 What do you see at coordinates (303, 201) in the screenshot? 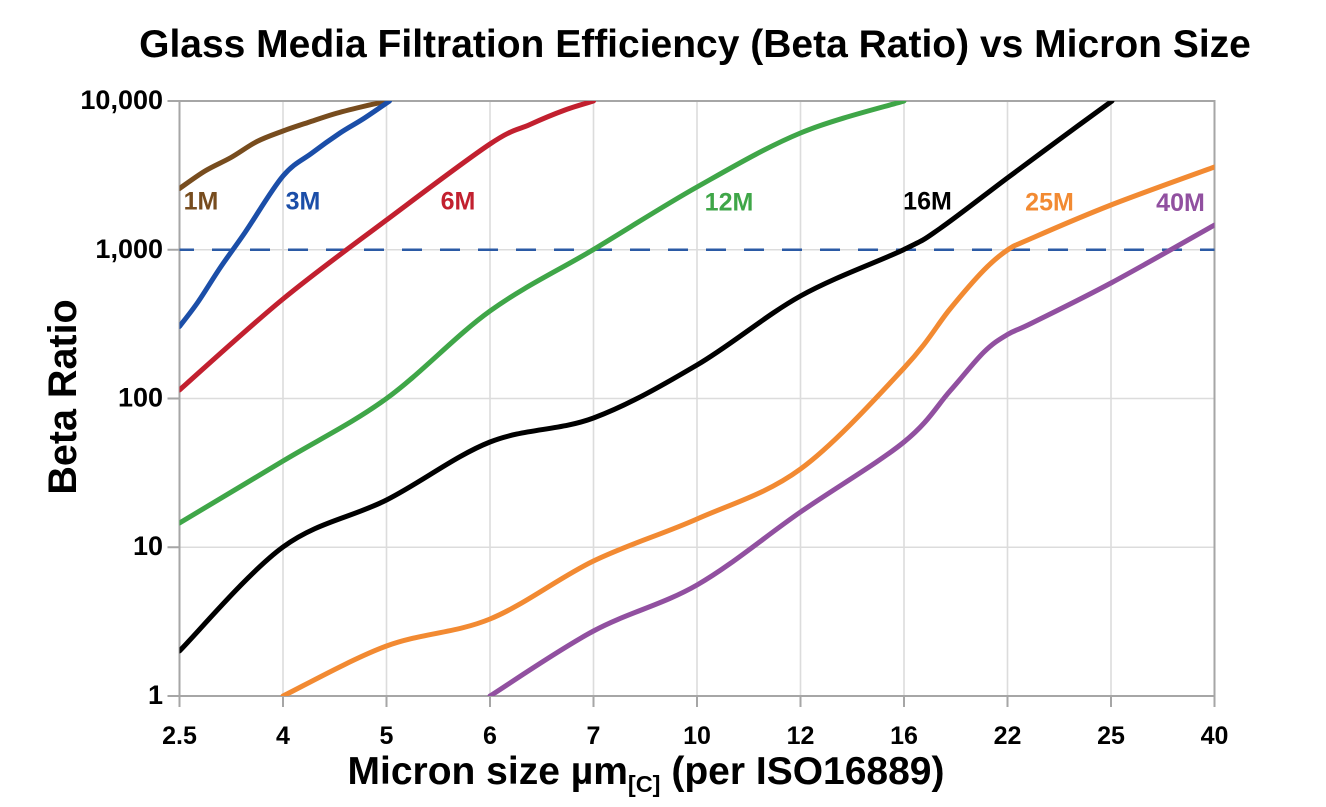
I see `svg-text: 3M` at bounding box center [303, 201].